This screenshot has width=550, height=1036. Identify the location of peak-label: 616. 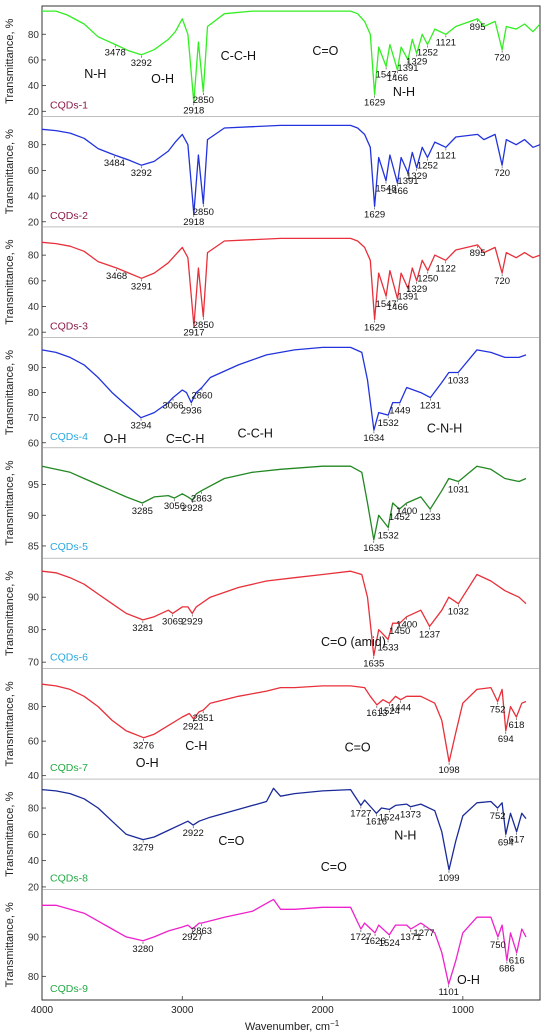
(517, 961).